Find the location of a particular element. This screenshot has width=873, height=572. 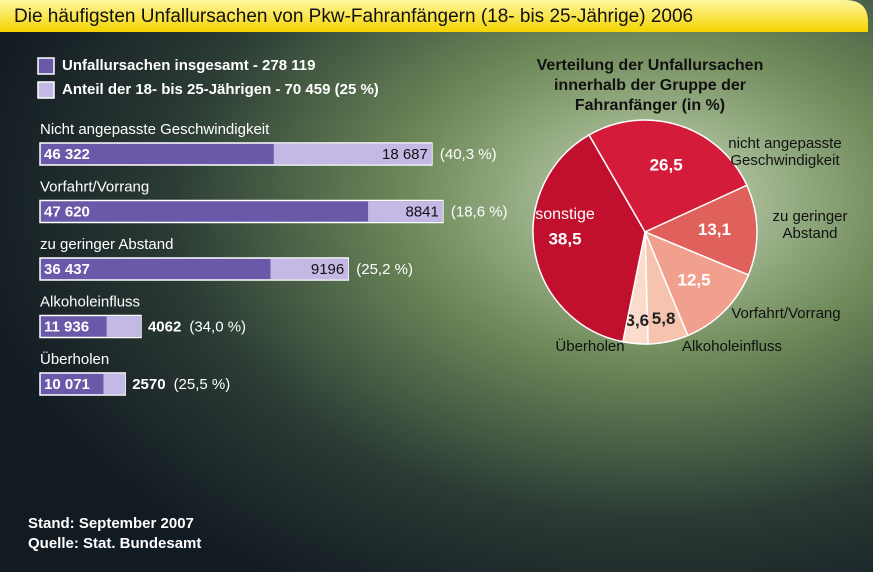

share-percent-label: (25,5 %) is located at coordinates (202, 384).